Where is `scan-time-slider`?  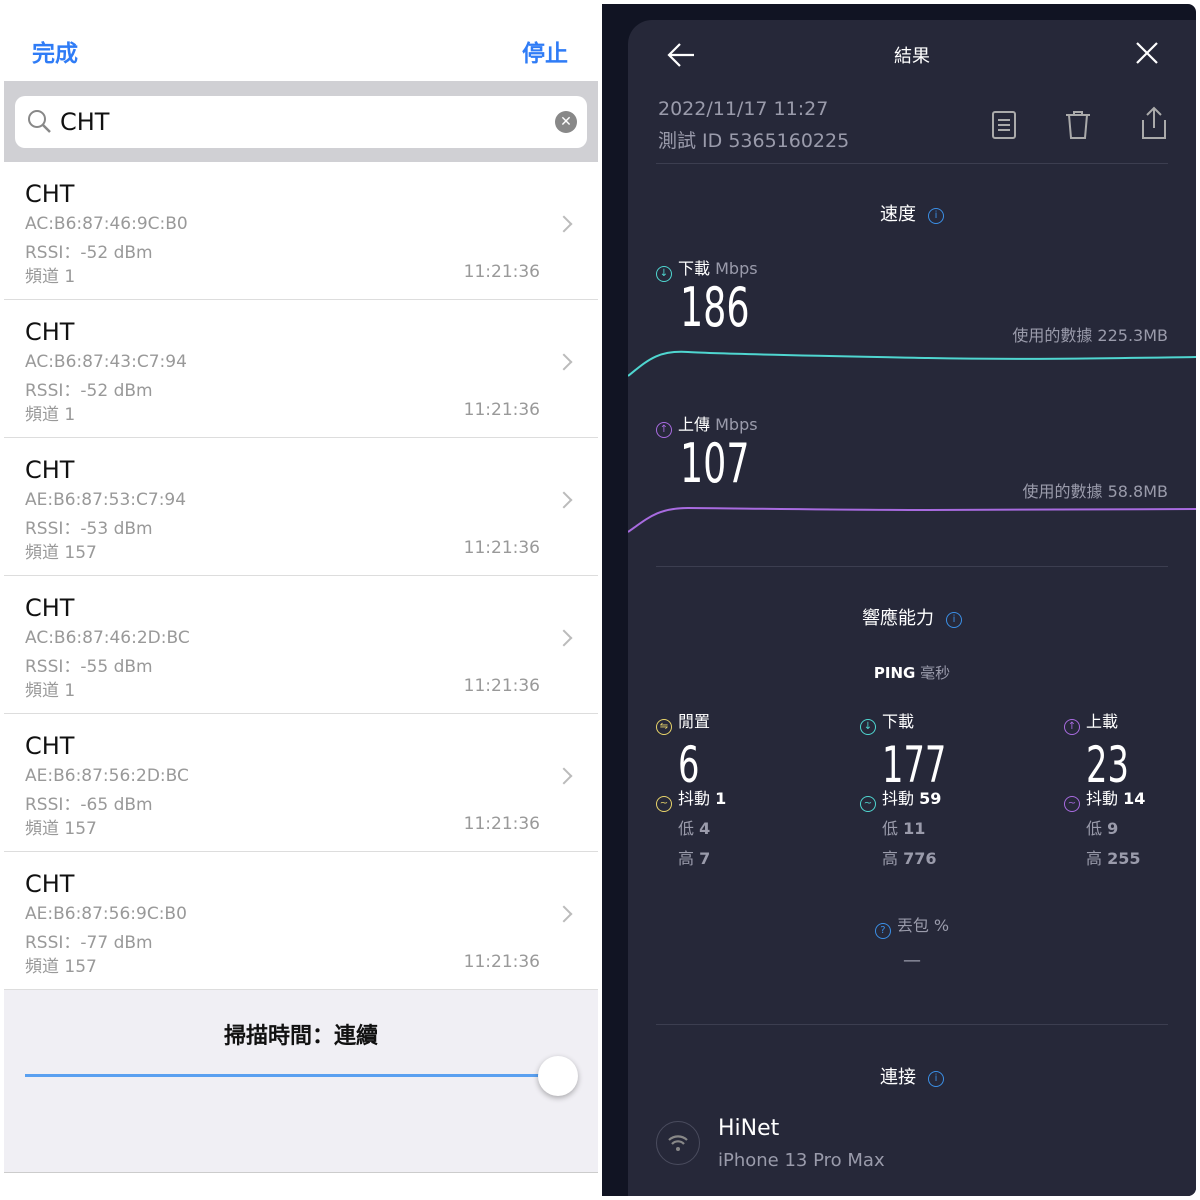 scan-time-slider is located at coordinates (290, 1075).